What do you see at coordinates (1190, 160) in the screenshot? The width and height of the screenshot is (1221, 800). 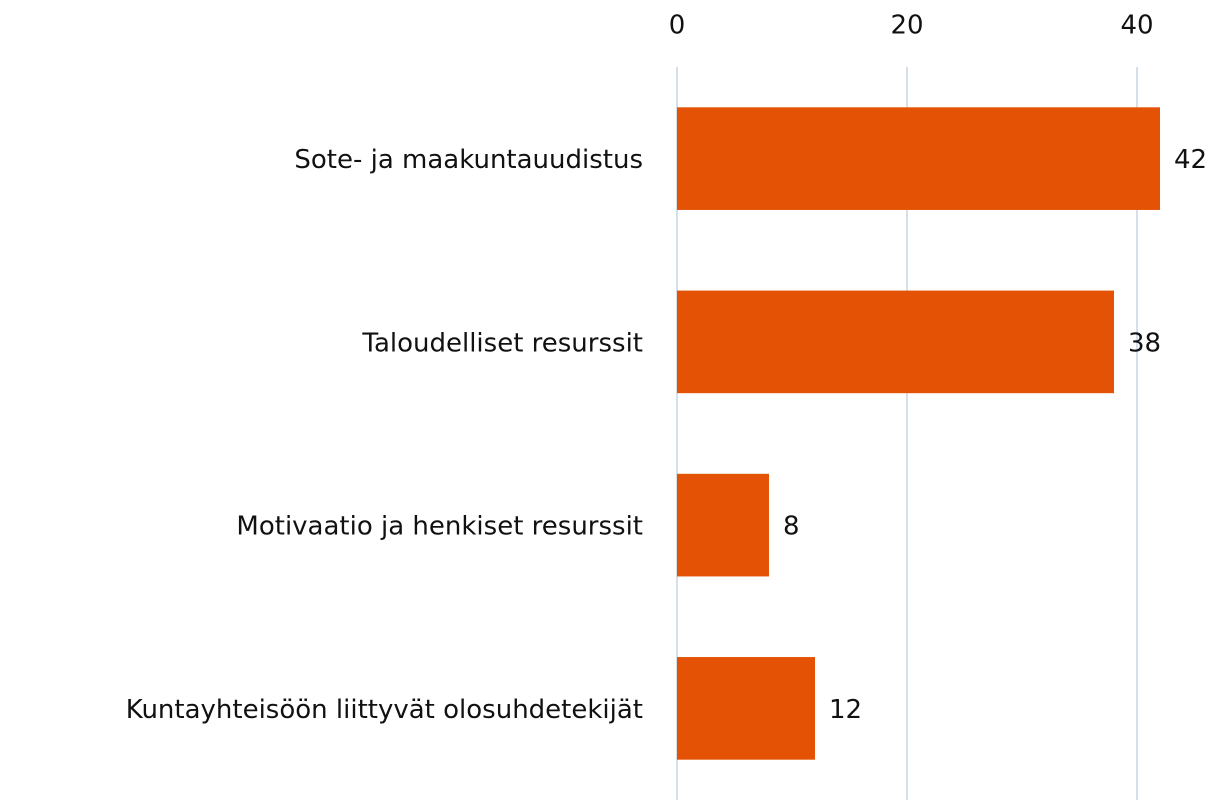 I see `value-label: 42` at bounding box center [1190, 160].